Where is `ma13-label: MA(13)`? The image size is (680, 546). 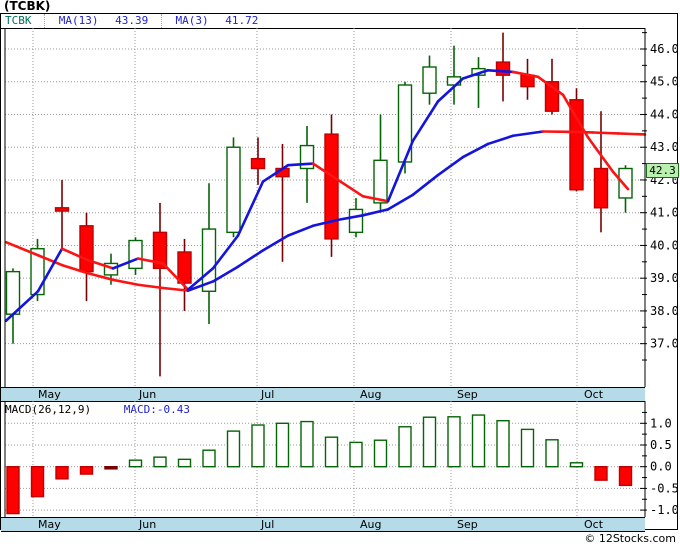 ma13-label: MA(13) is located at coordinates (78, 20).